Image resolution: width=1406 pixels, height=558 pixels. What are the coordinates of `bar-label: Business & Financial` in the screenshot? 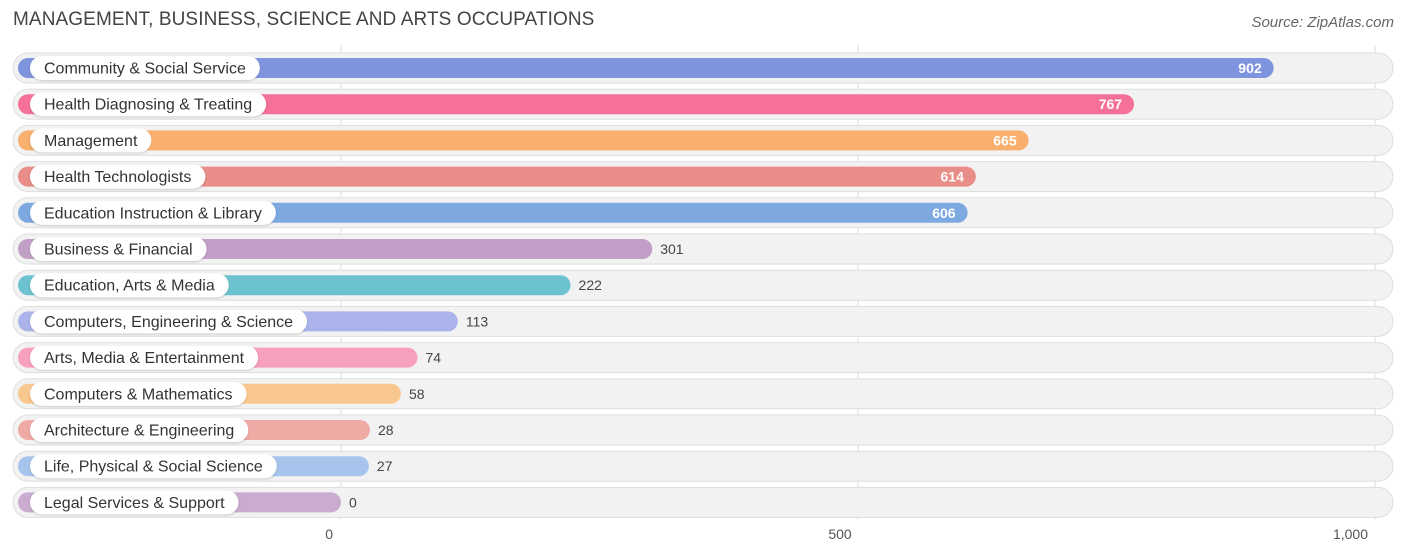 It's located at (118, 250).